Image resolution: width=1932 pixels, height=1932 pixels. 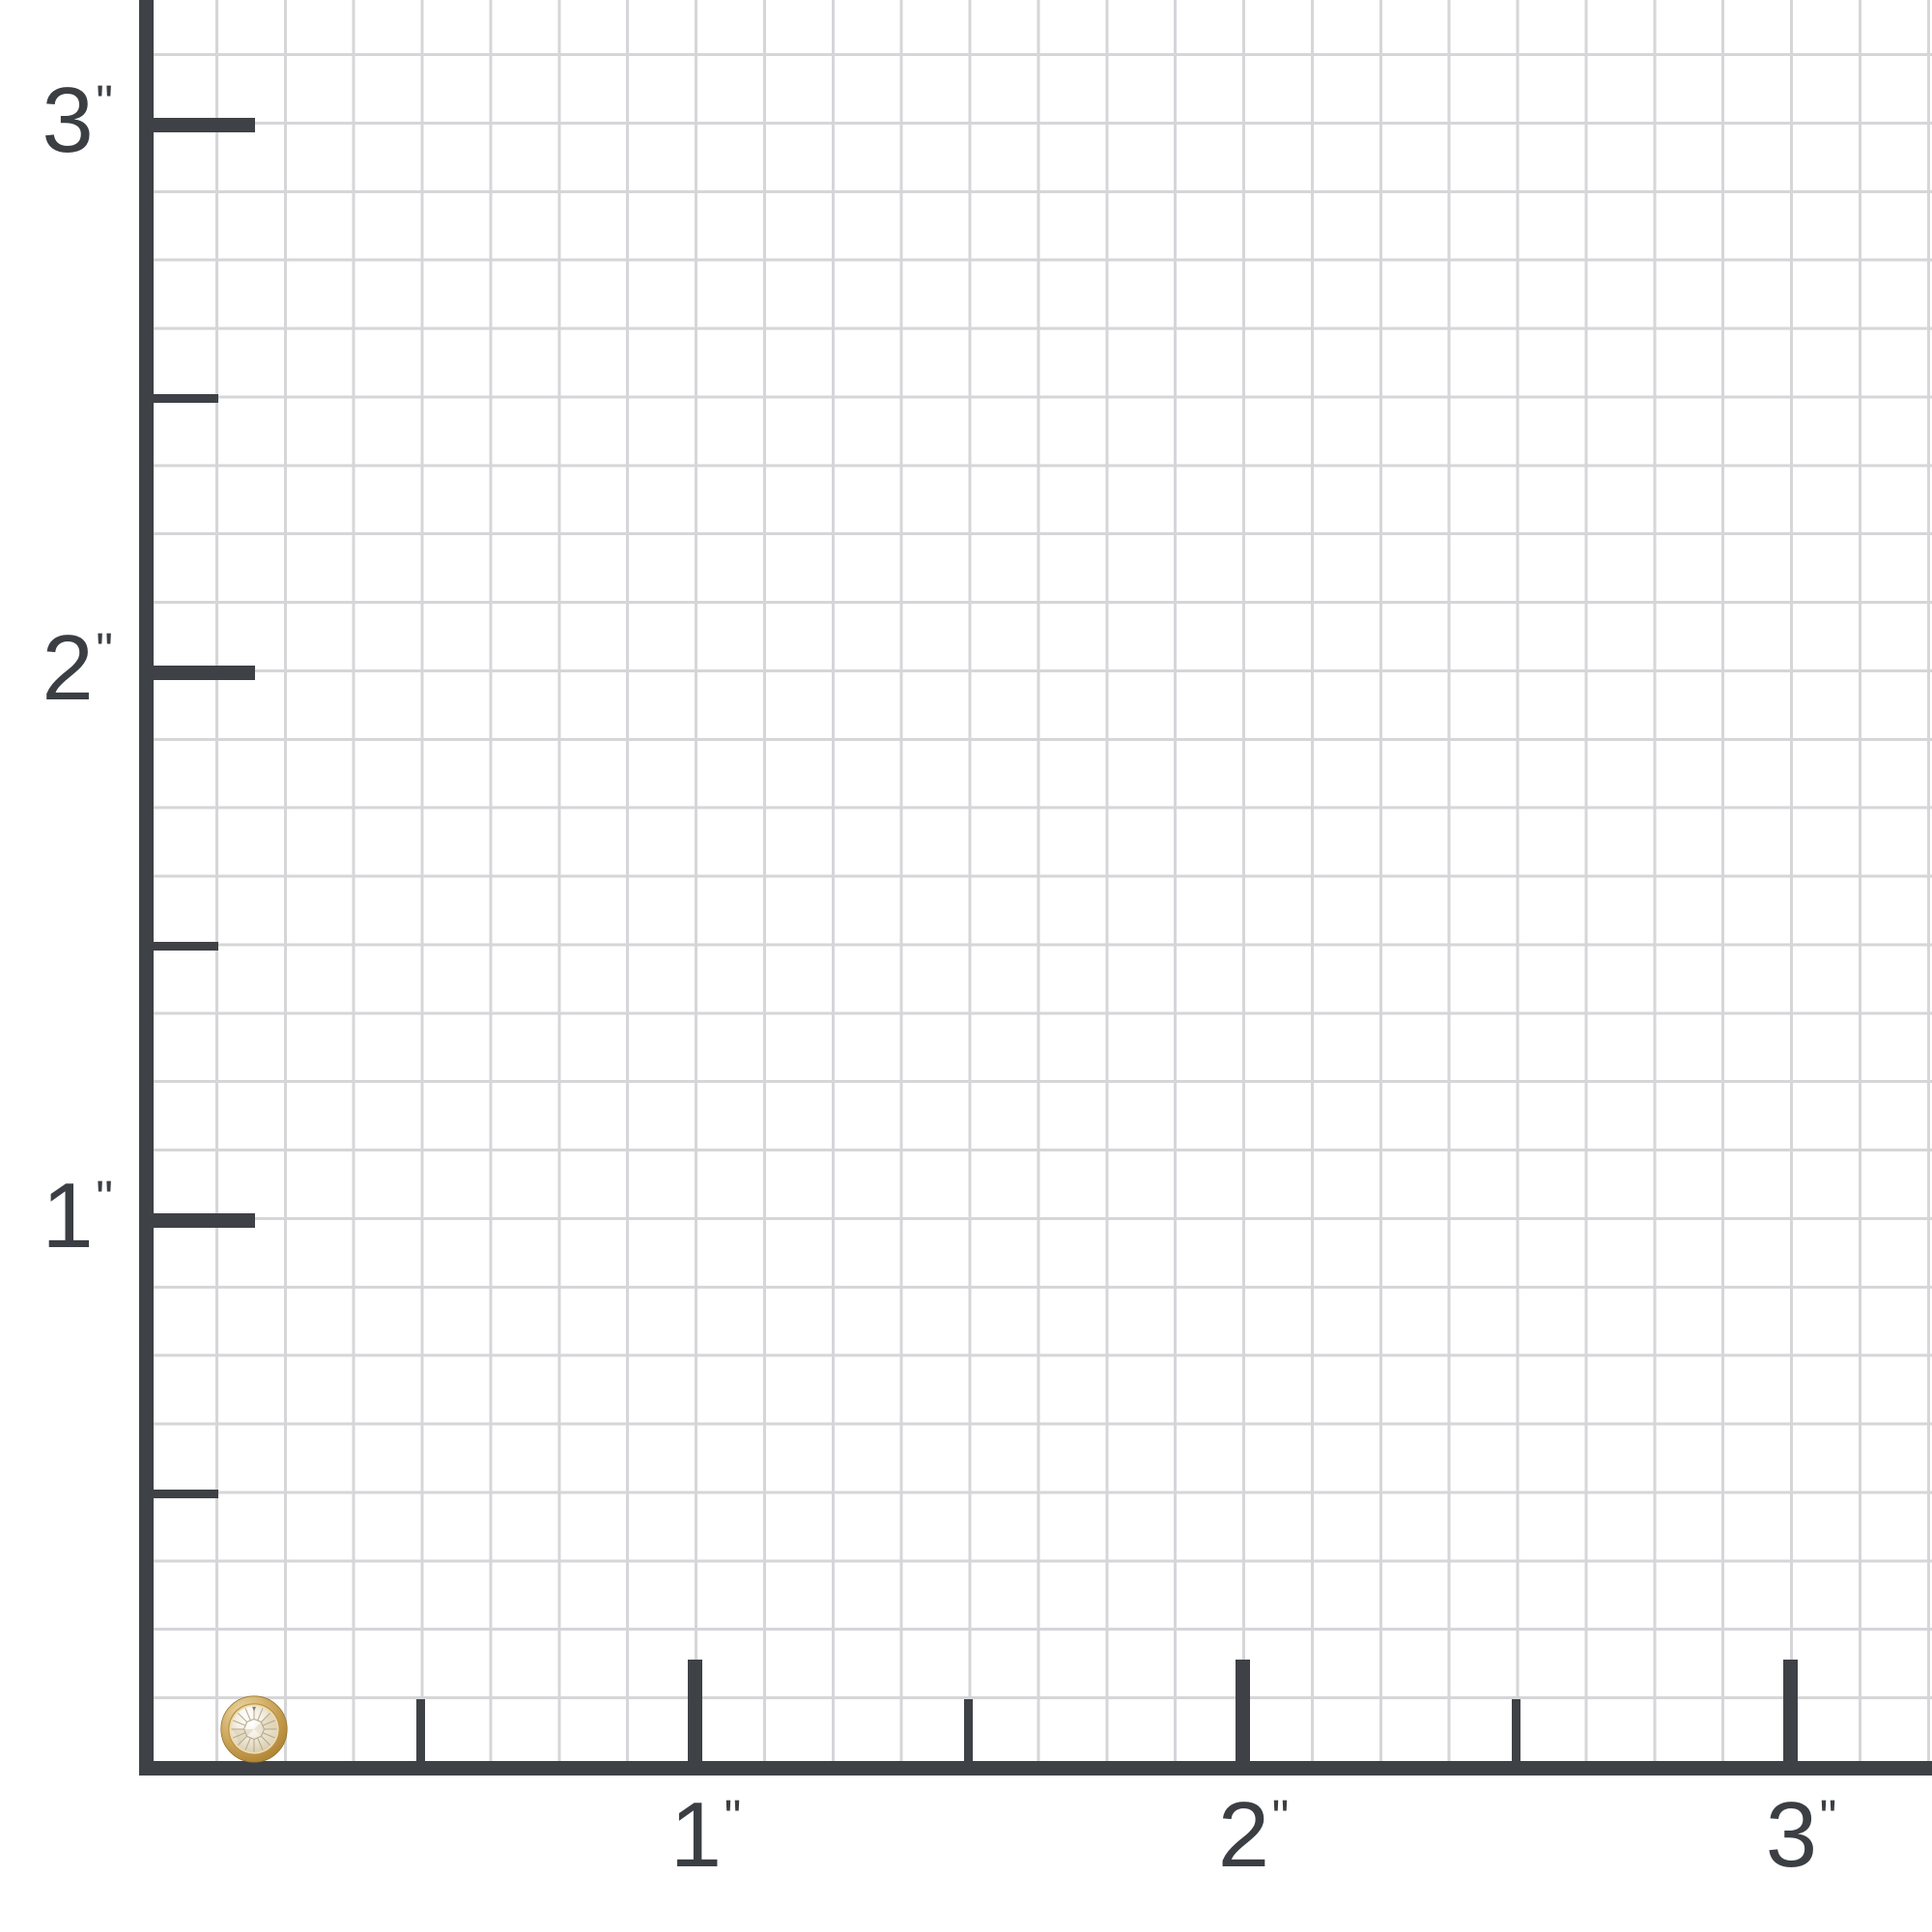 I want to click on diamond-facet-lines, so click(x=254, y=1729).